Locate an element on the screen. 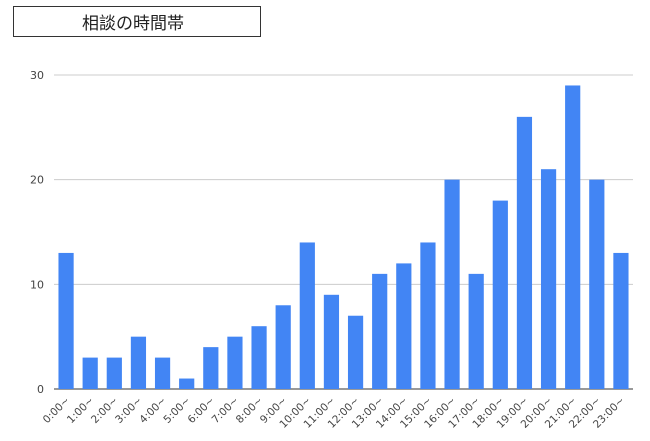 The height and width of the screenshot is (441, 650). chart-title-box: 相談の時間帯 is located at coordinates (137, 21).